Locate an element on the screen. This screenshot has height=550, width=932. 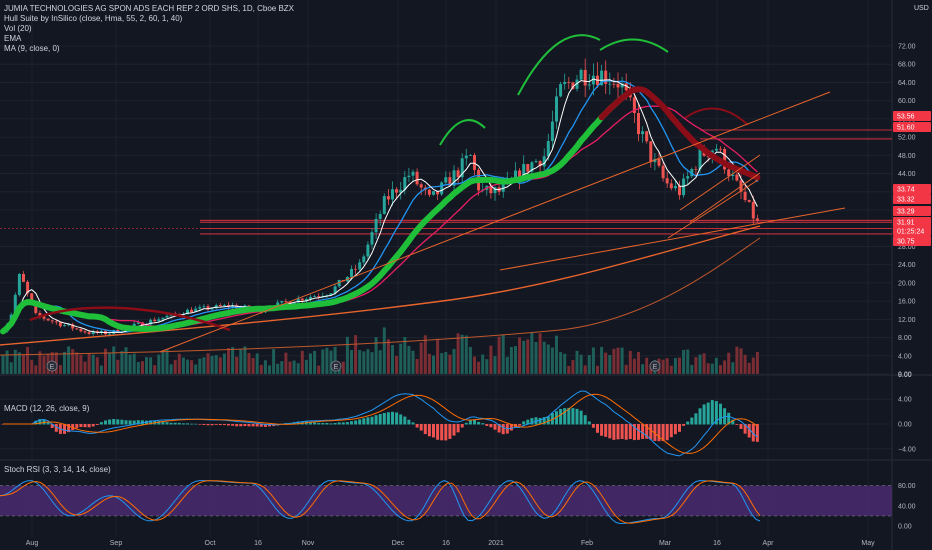
macd-tick-label: 0.00 is located at coordinates (905, 425).